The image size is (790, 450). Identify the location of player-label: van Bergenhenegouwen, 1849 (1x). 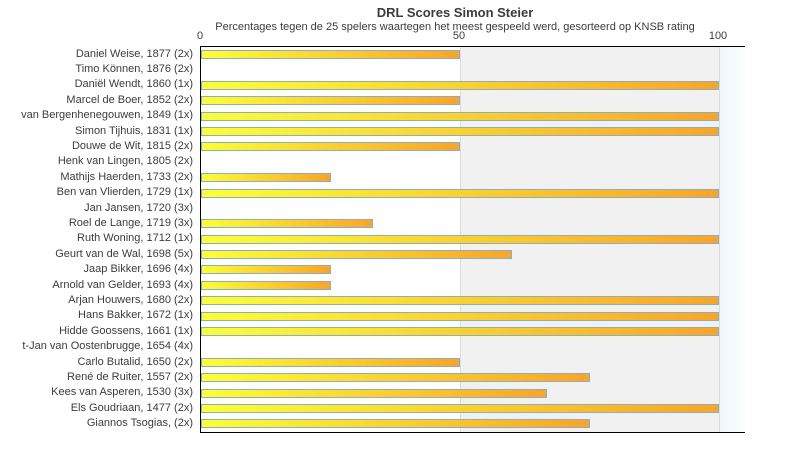
(107, 115).